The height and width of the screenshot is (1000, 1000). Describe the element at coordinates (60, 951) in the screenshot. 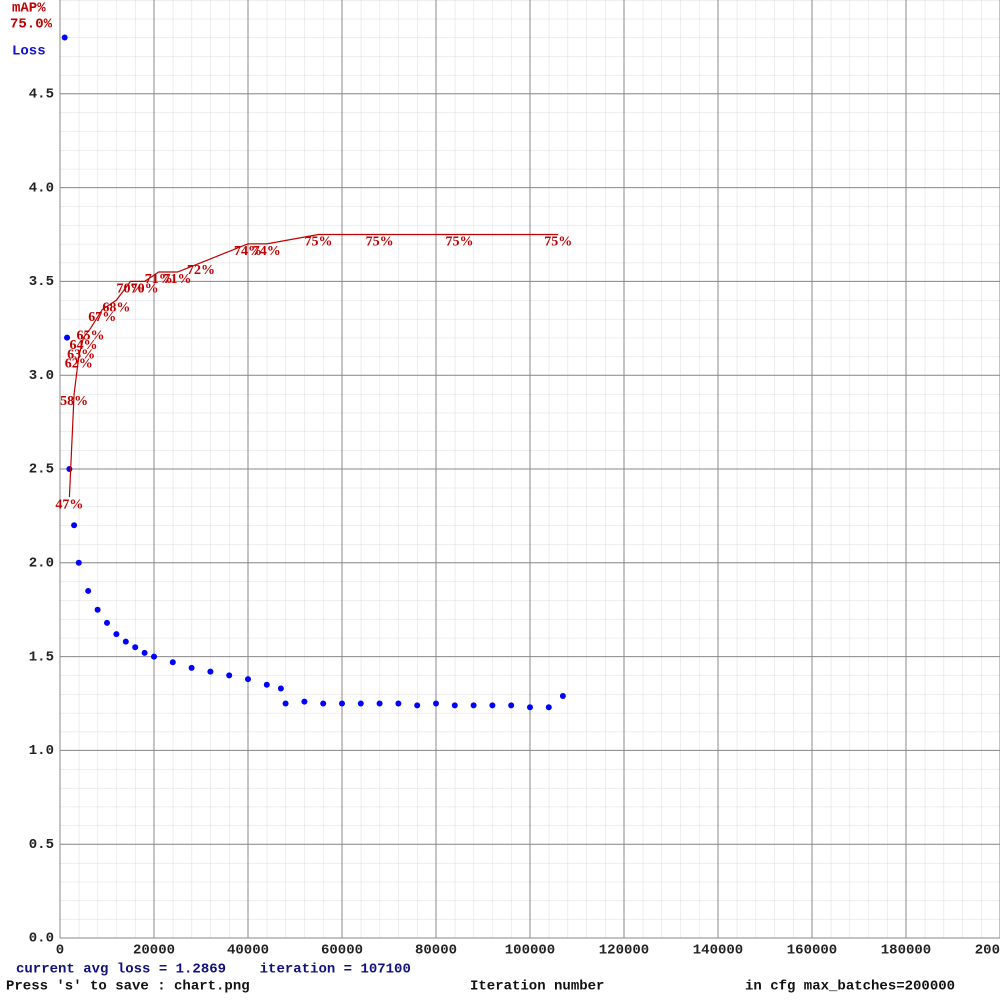

I see `x-tick-label: 0` at that location.